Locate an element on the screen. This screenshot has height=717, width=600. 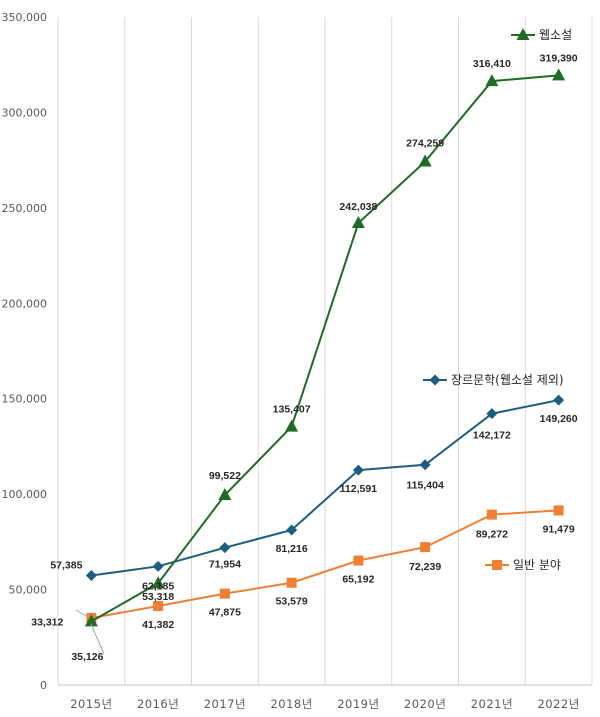
y-tick-label: 100,000 is located at coordinates (25, 494).